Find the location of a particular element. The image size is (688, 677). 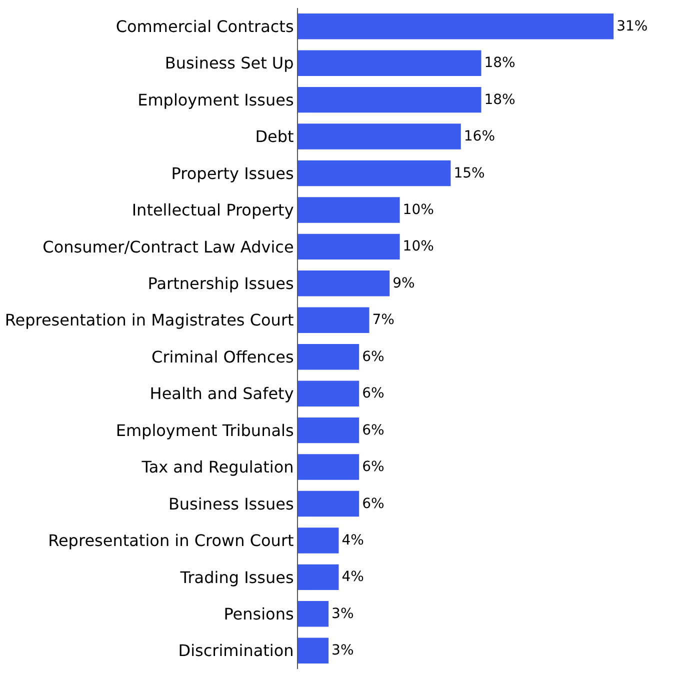

y-tick-label: Business Issues is located at coordinates (231, 504).